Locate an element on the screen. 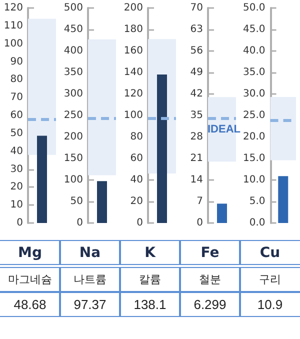 This screenshot has width=300, height=339. y-tick-label: 49 is located at coordinates (196, 72).